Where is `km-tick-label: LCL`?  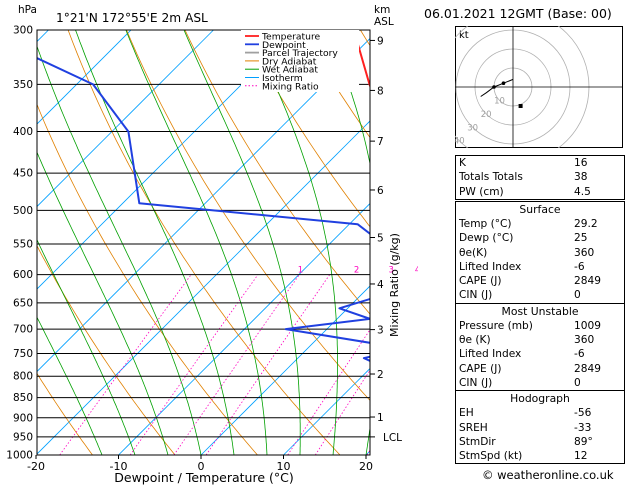 km-tick-label: LCL is located at coordinates (392, 438).